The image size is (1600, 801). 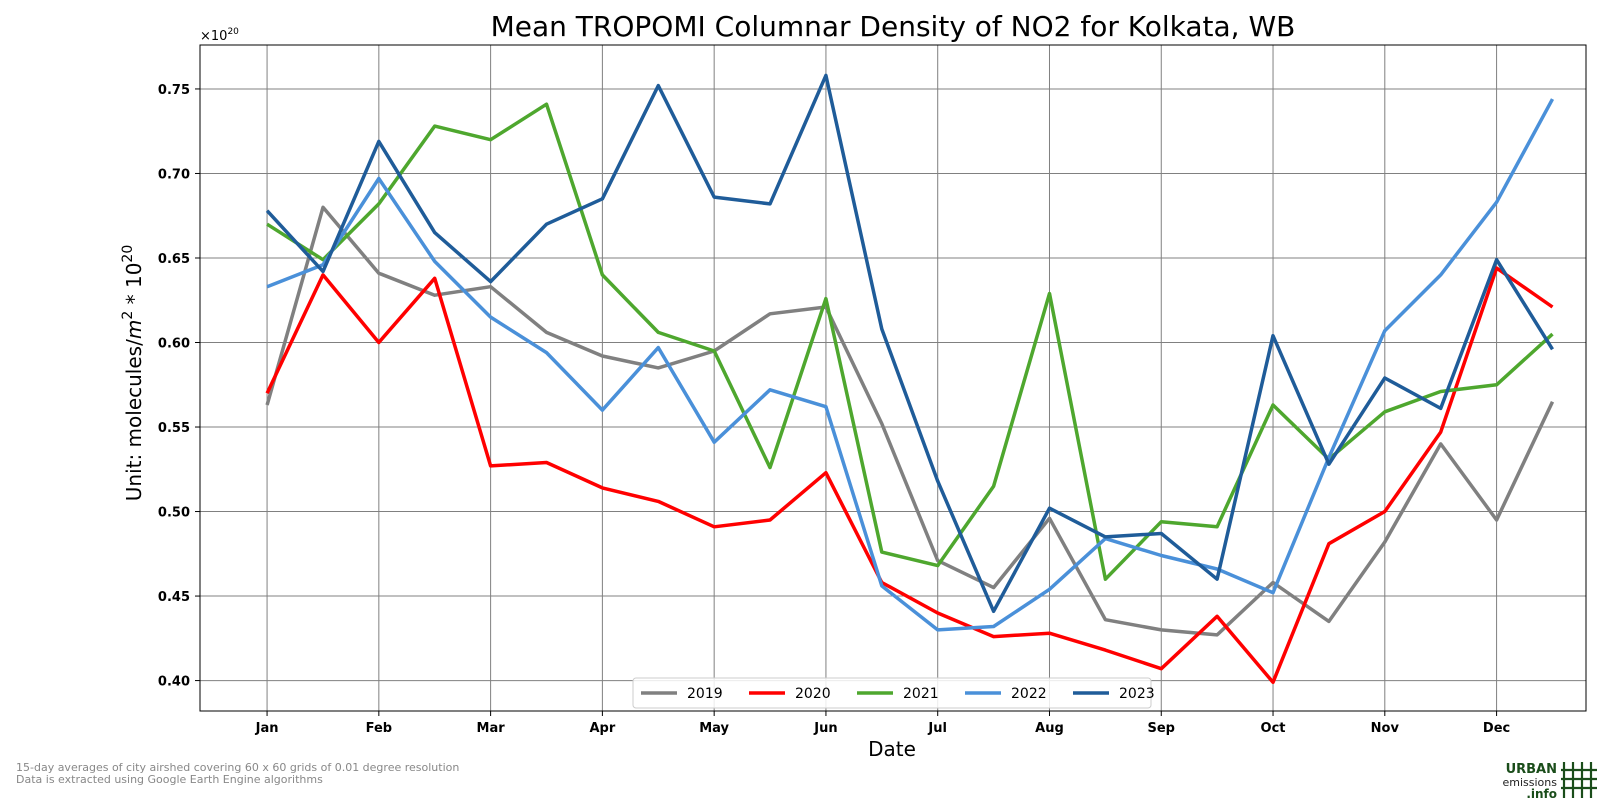 What do you see at coordinates (174, 682) in the screenshot?
I see `y-tick-label: 0.40` at bounding box center [174, 682].